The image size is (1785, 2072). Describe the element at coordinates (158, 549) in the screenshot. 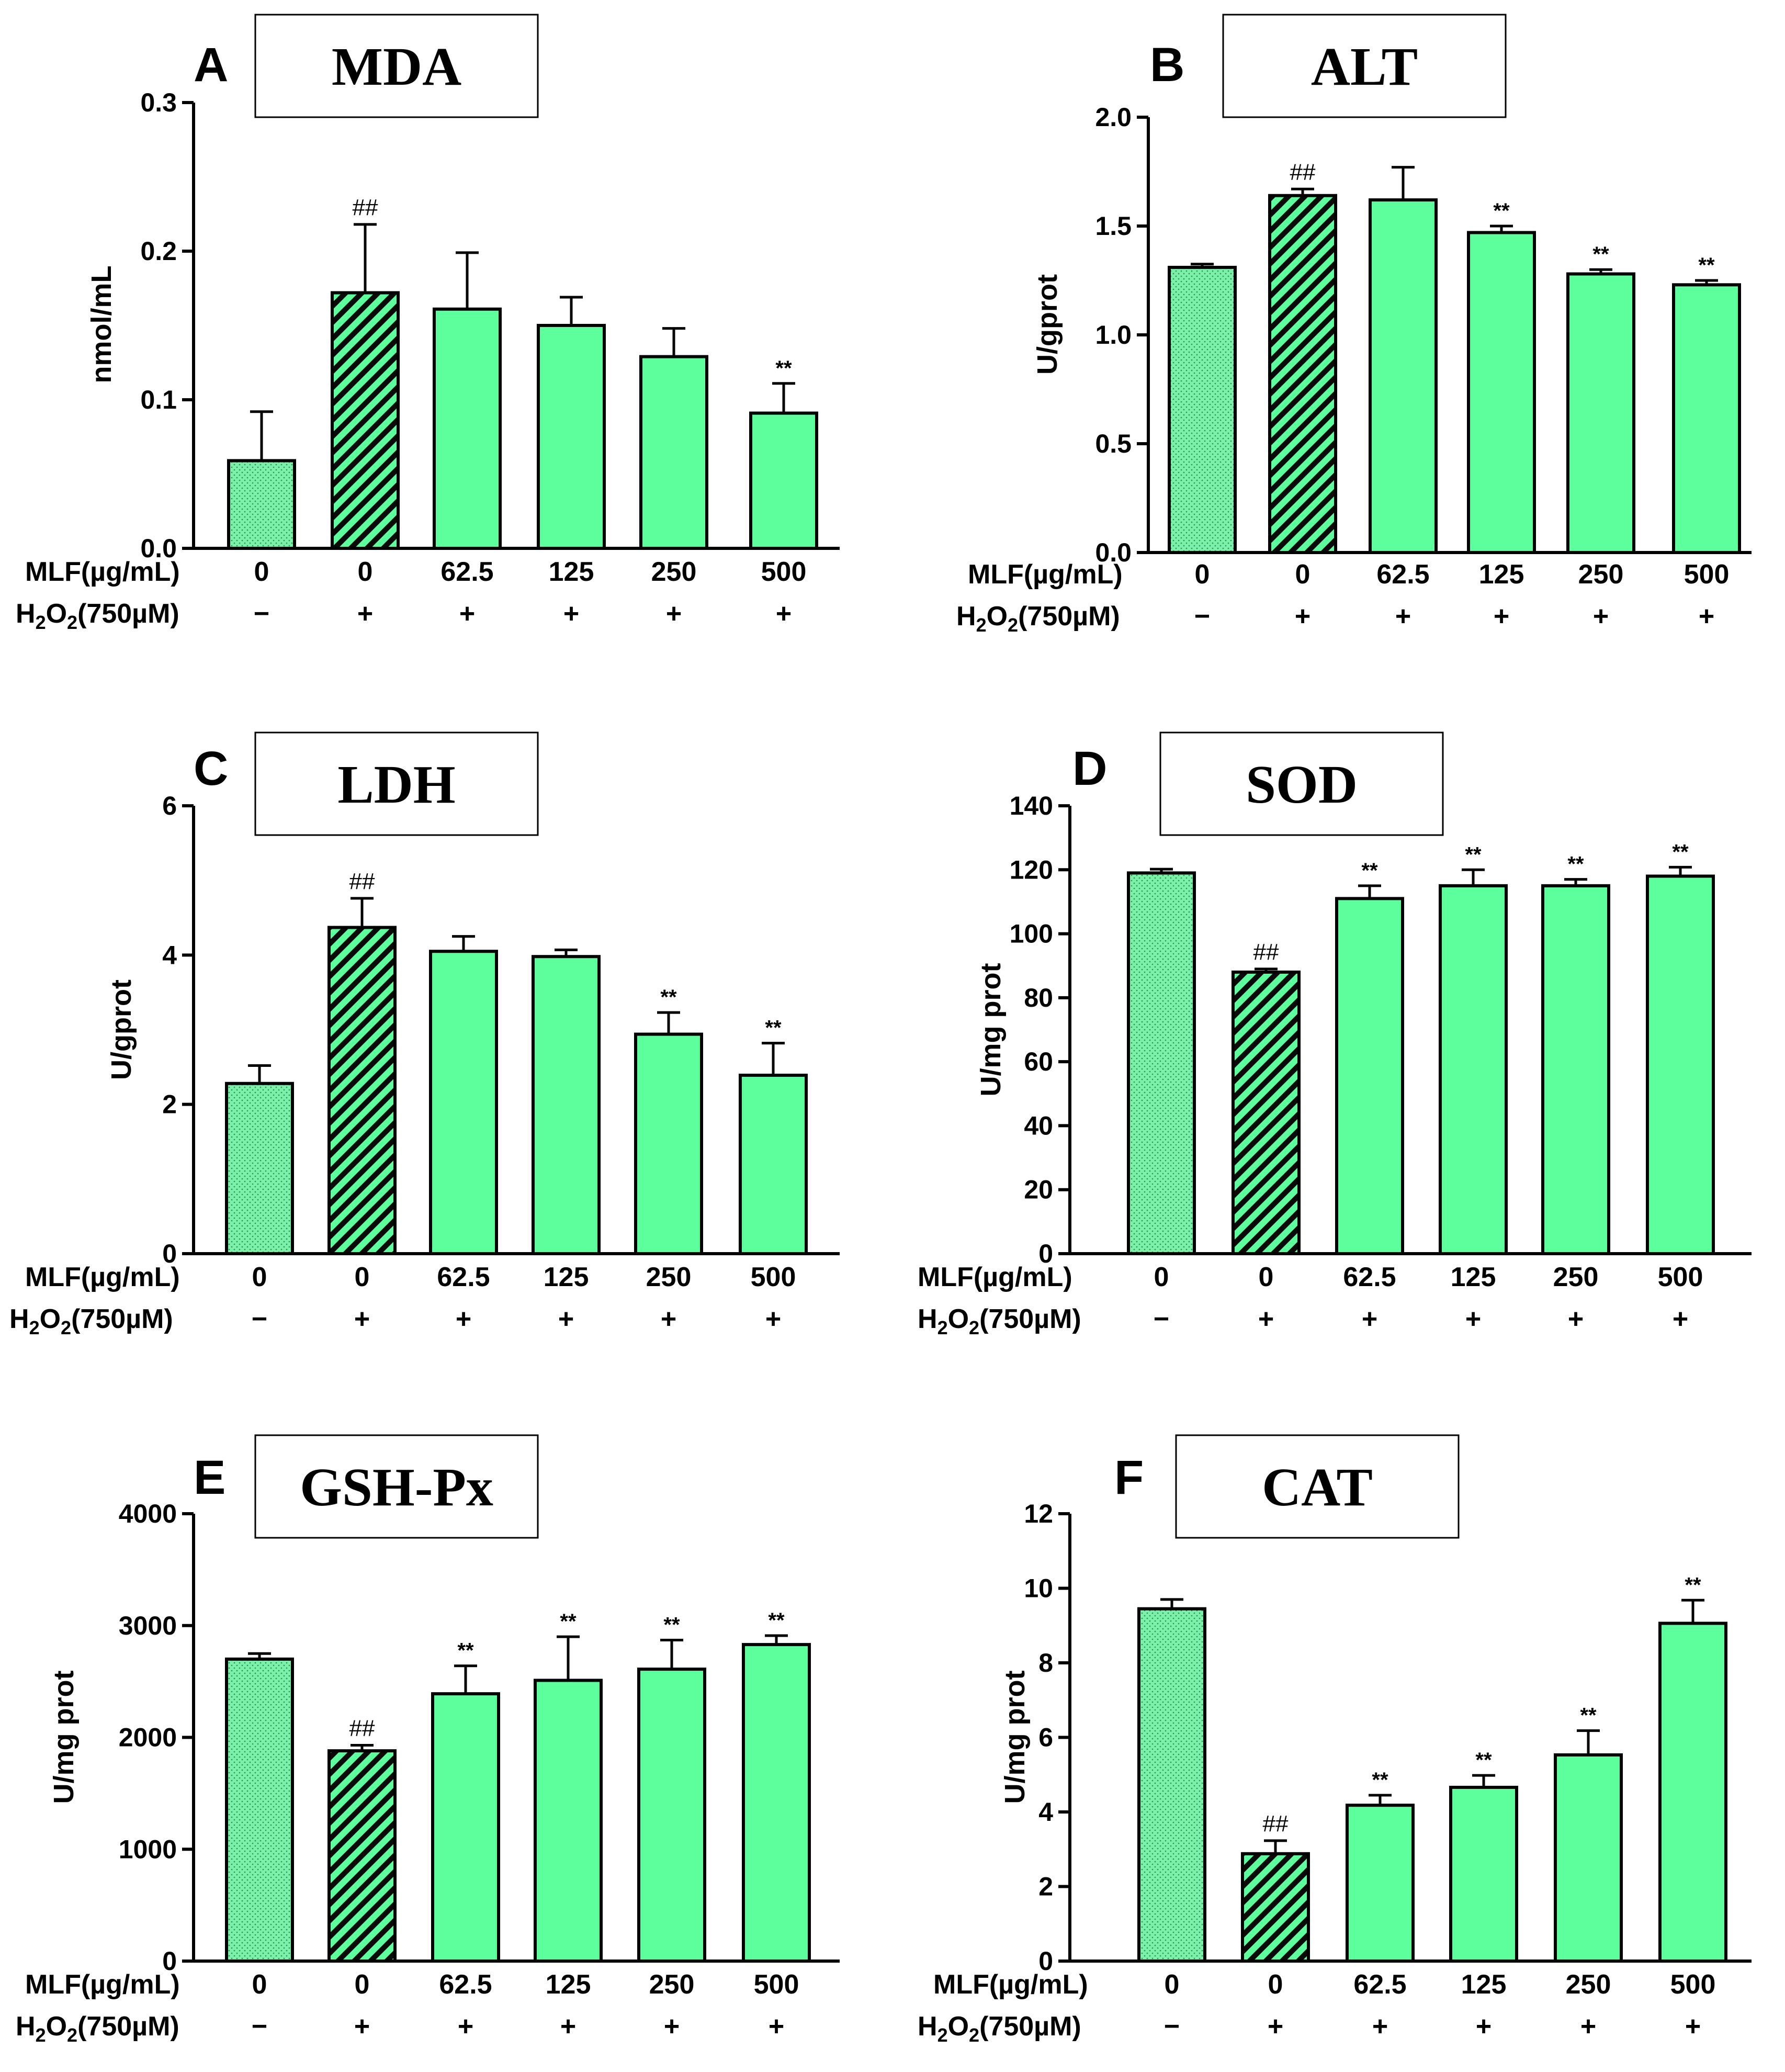

I see `y-tick-label: 0.0` at that location.